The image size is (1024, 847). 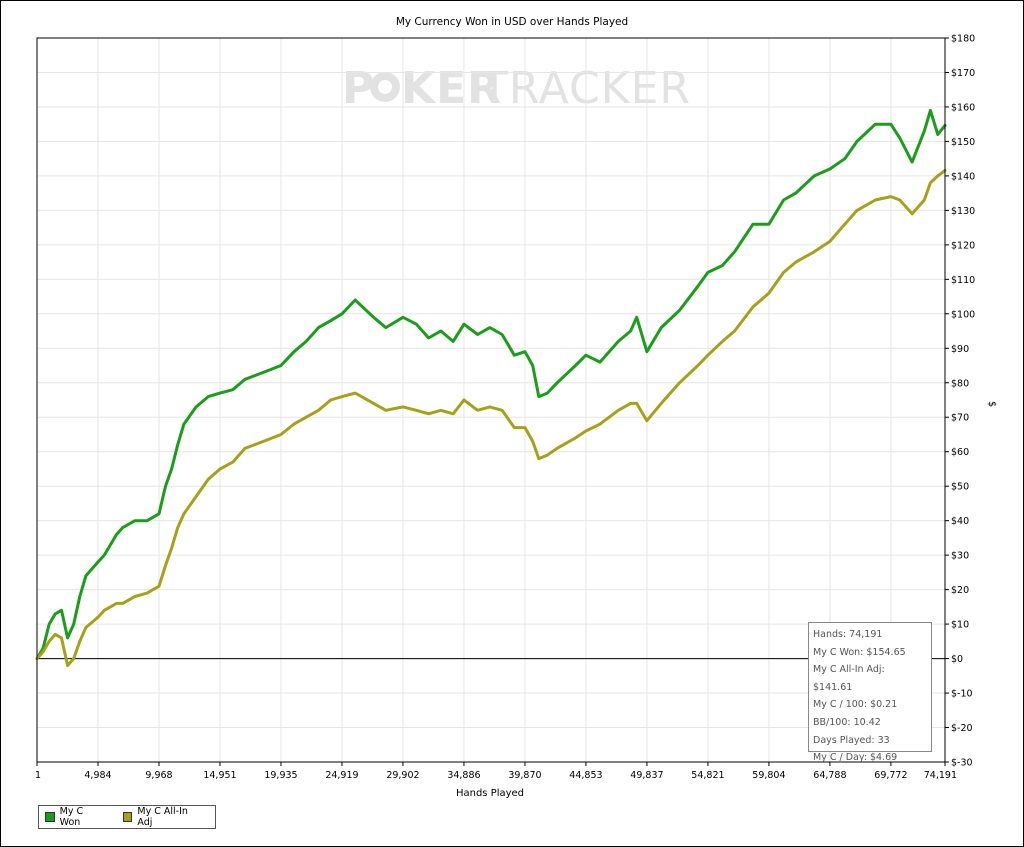 I want to click on x-tick-label: 39,870, so click(x=524, y=775).